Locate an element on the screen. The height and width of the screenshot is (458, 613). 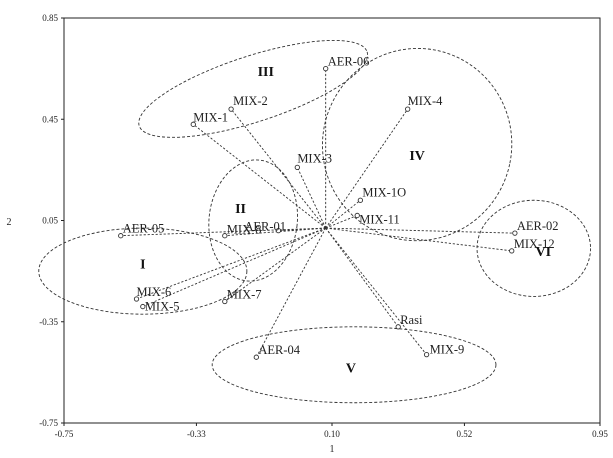
point-rasi is located at coordinates (398, 327).